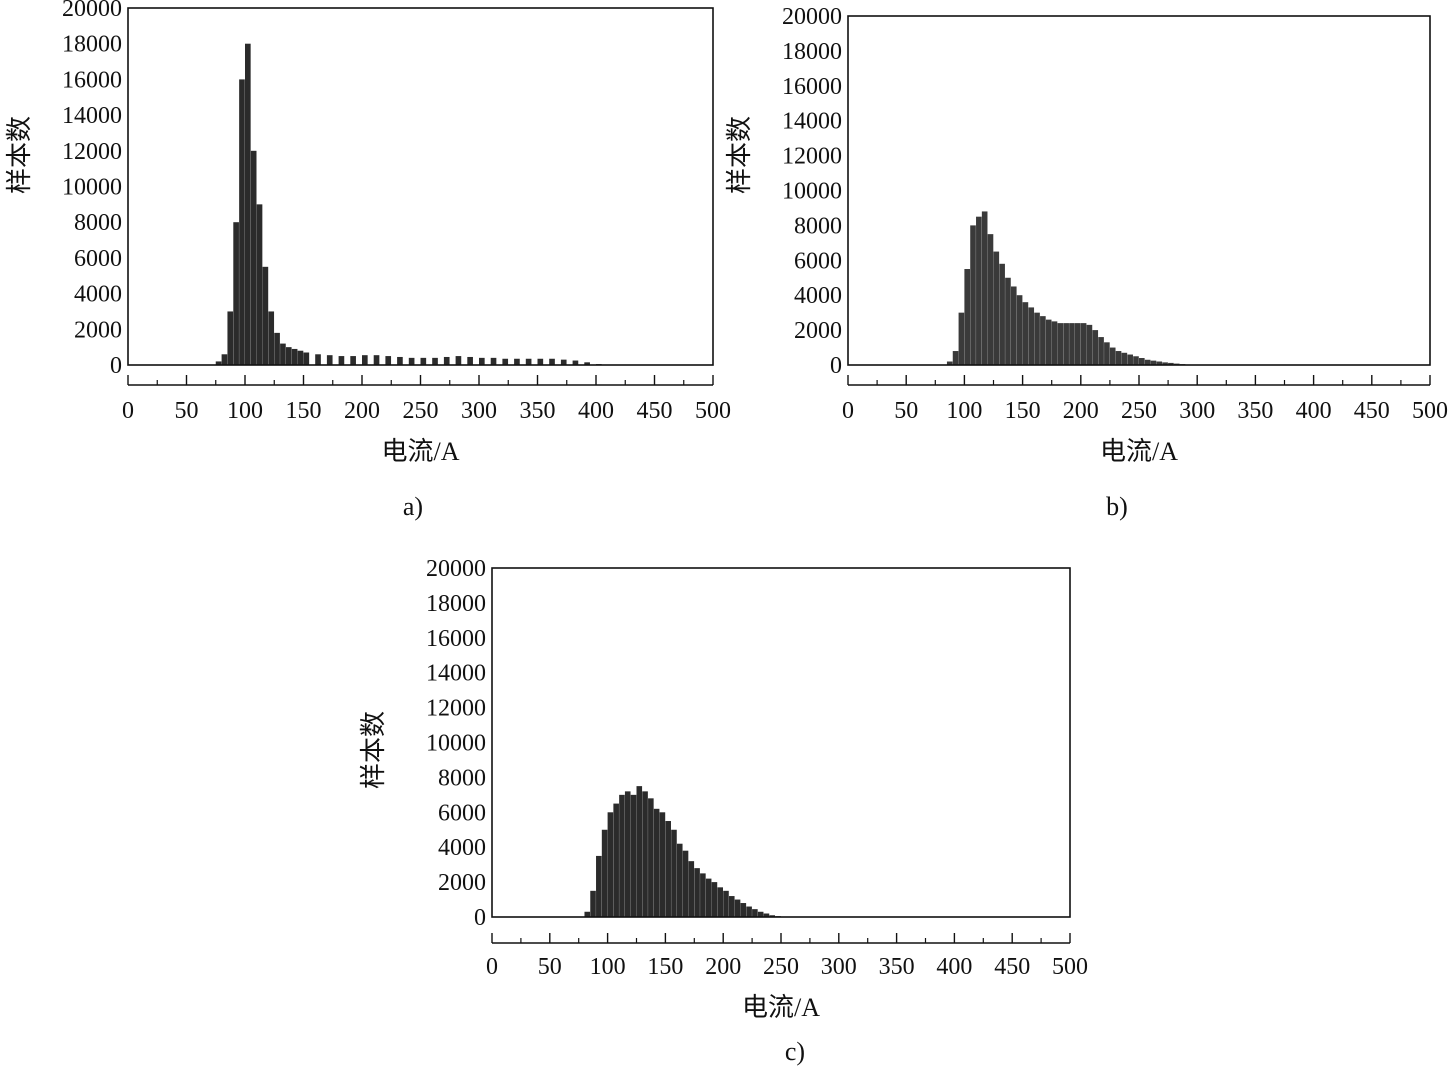 This screenshot has width=1450, height=1066. Describe the element at coordinates (1117, 506) in the screenshot. I see `panel-label: b)` at that location.